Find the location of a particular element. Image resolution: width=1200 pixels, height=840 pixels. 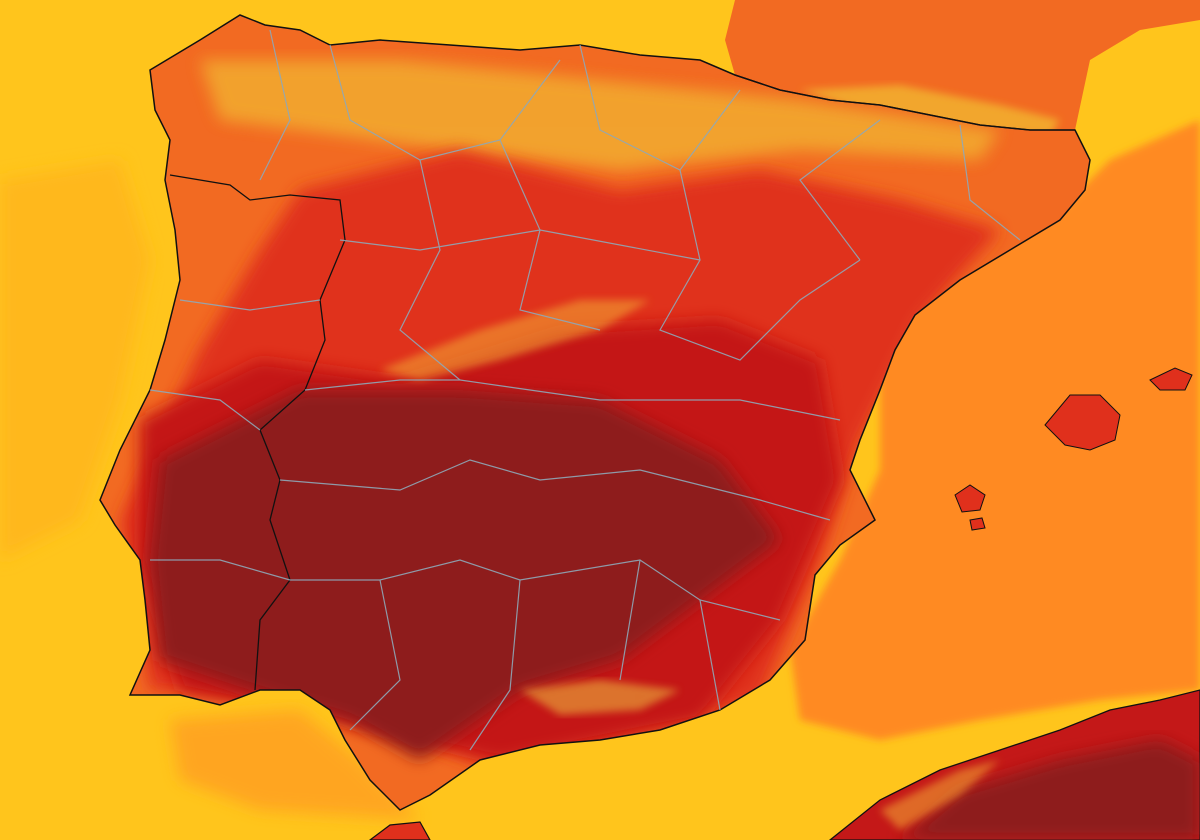

sierra-nevada-highlight is located at coordinates (600, 697).